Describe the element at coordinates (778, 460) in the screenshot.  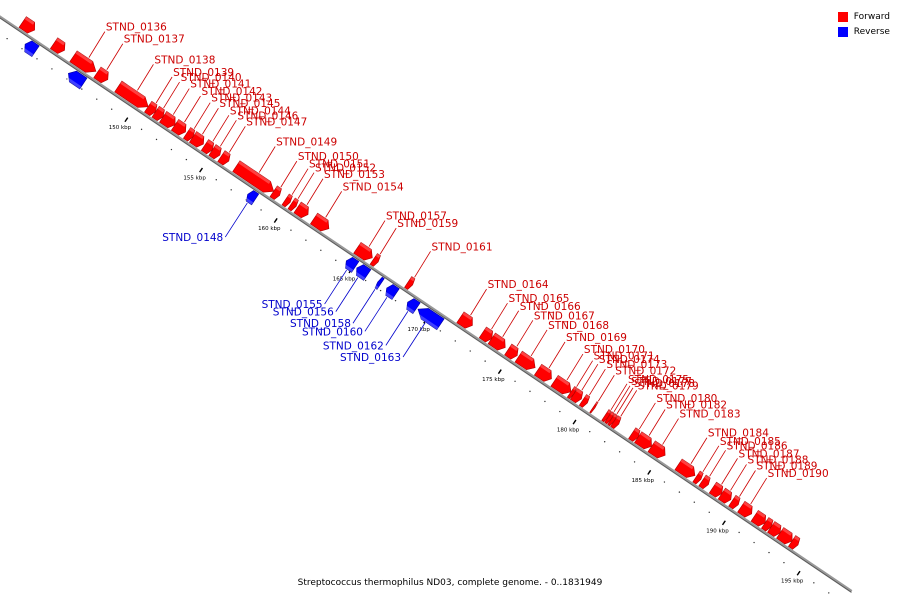
I see `gene-label-forward: STND_0188` at that location.